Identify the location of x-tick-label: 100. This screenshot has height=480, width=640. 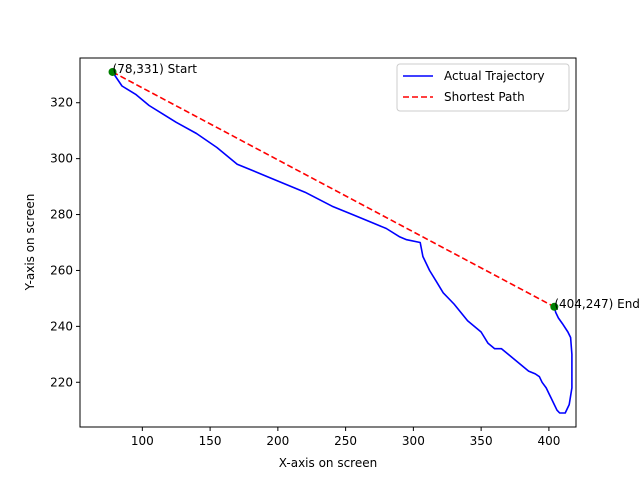
(142, 441).